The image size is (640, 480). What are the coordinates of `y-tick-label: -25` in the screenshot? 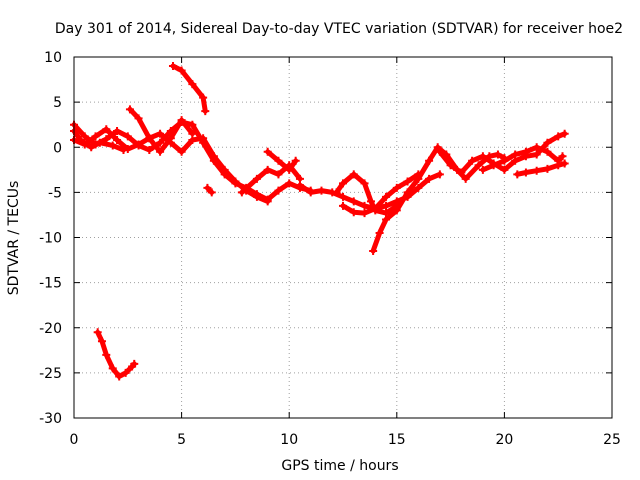 It's located at (50, 374).